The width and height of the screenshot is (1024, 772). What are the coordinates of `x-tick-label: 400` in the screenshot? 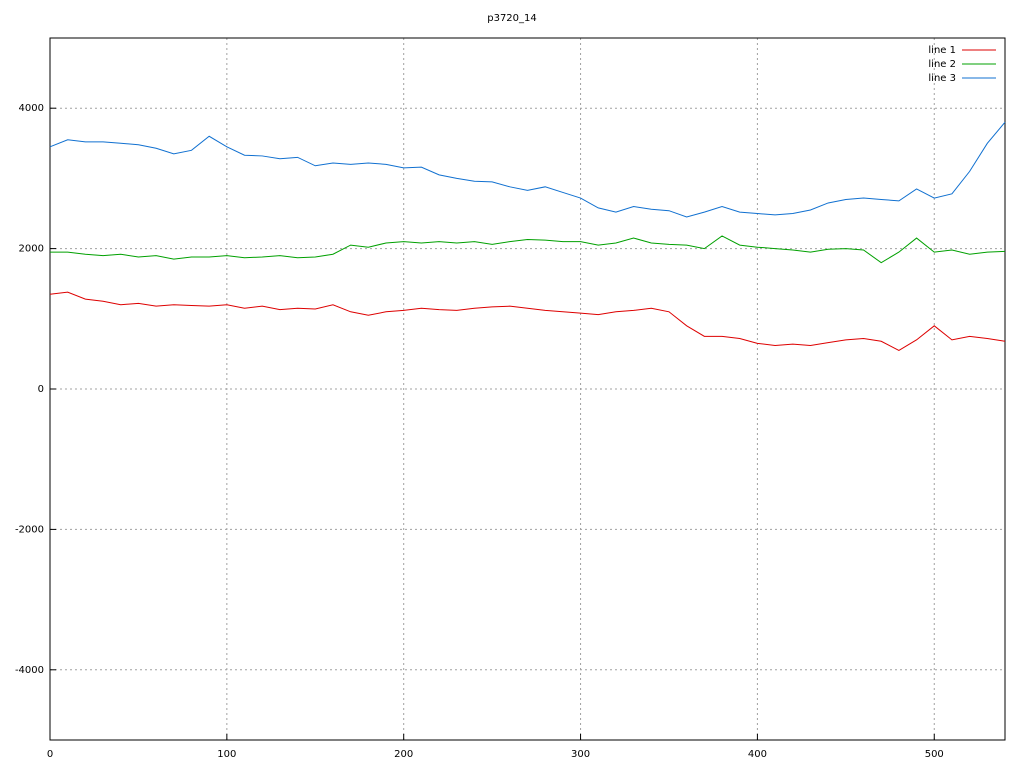 It's located at (757, 754).